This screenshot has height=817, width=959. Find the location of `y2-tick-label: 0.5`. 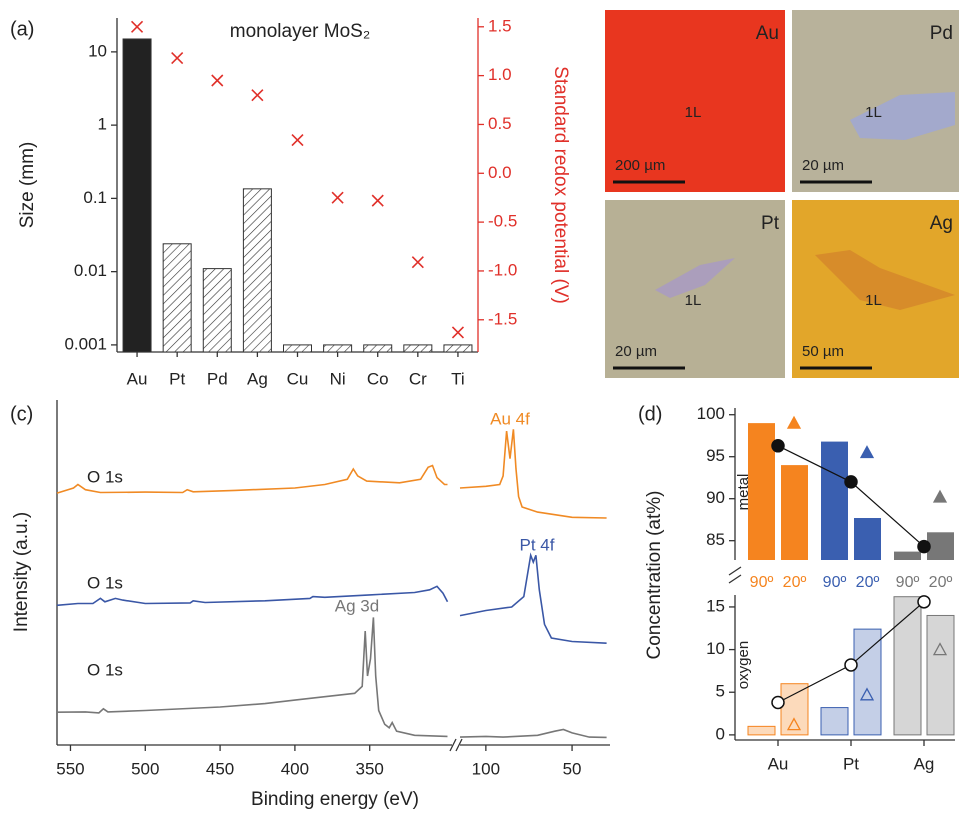

y2-tick-label: 0.5 is located at coordinates (500, 123).